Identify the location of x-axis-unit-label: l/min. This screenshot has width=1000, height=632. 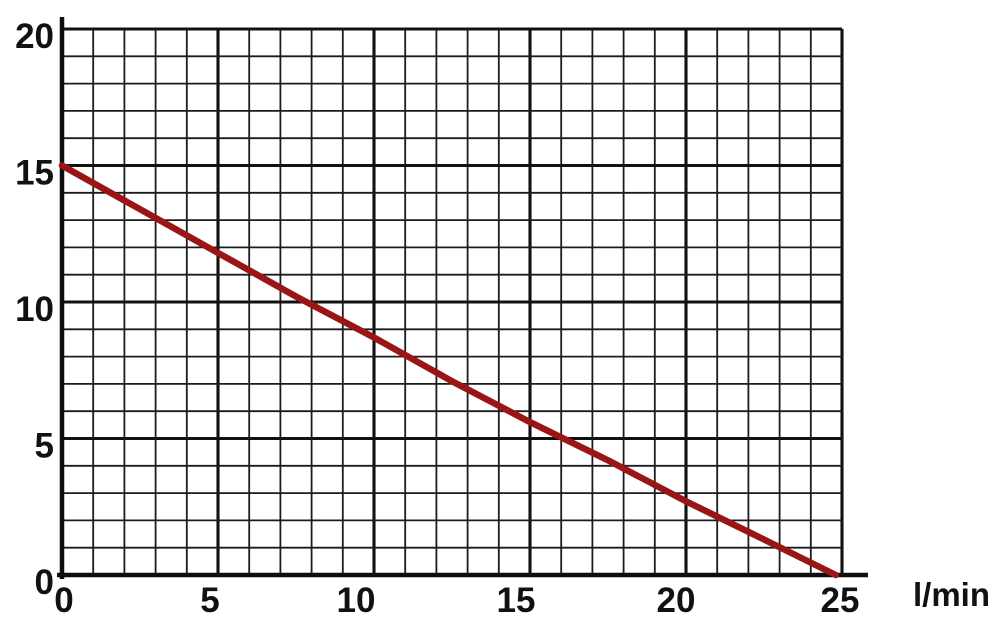
(951, 594).